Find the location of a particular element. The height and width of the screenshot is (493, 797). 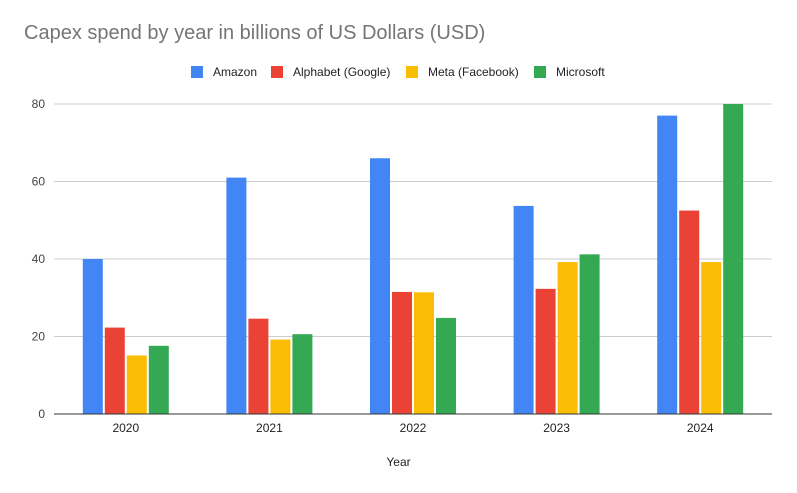

x-tick-label: 2022 is located at coordinates (413, 428).